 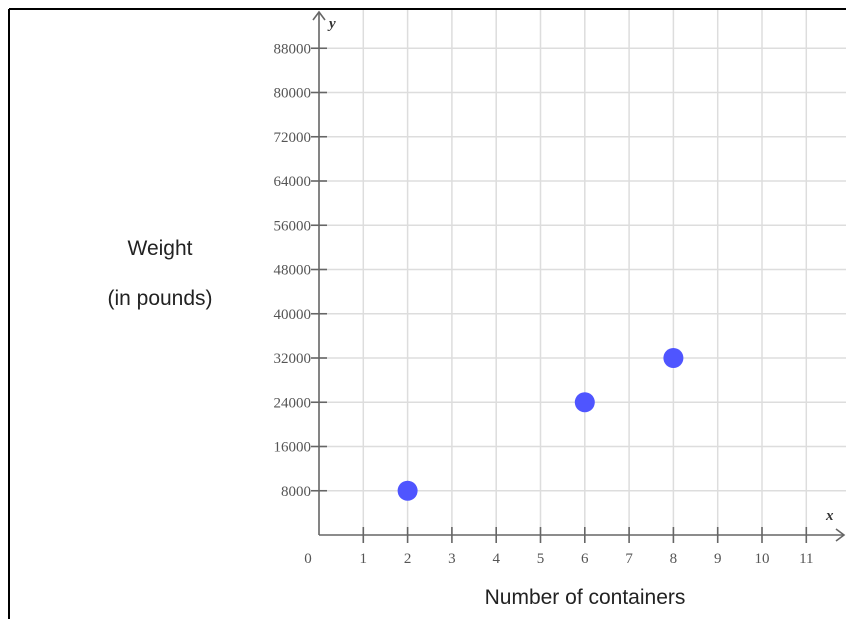 I want to click on x-tick-label-8: 8, so click(x=674, y=559).